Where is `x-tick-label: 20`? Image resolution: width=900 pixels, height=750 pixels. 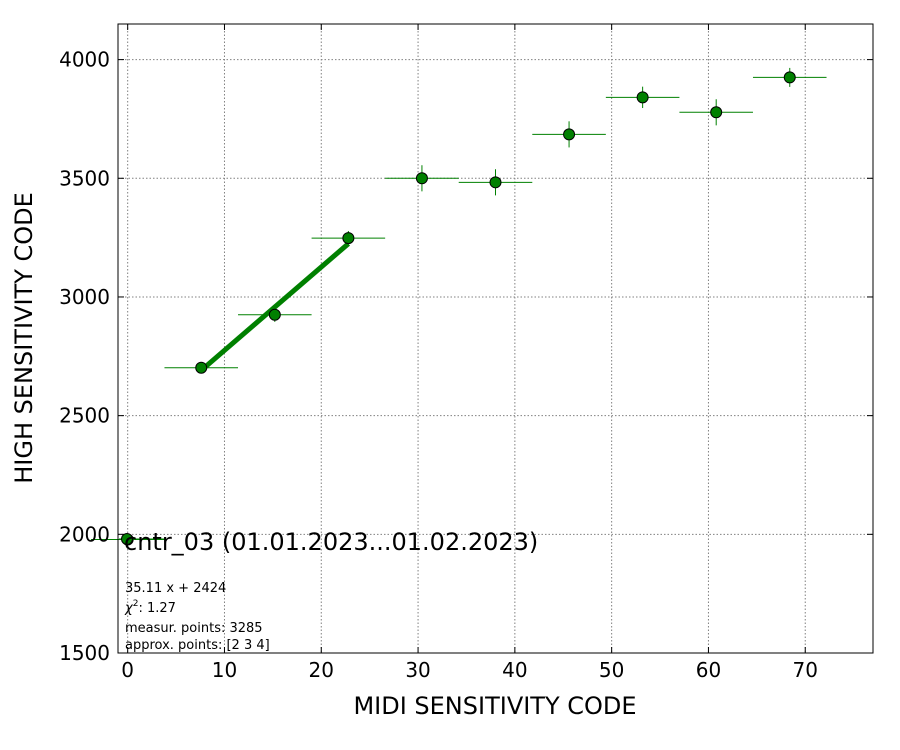
x-tick-label: 20 is located at coordinates (321, 670).